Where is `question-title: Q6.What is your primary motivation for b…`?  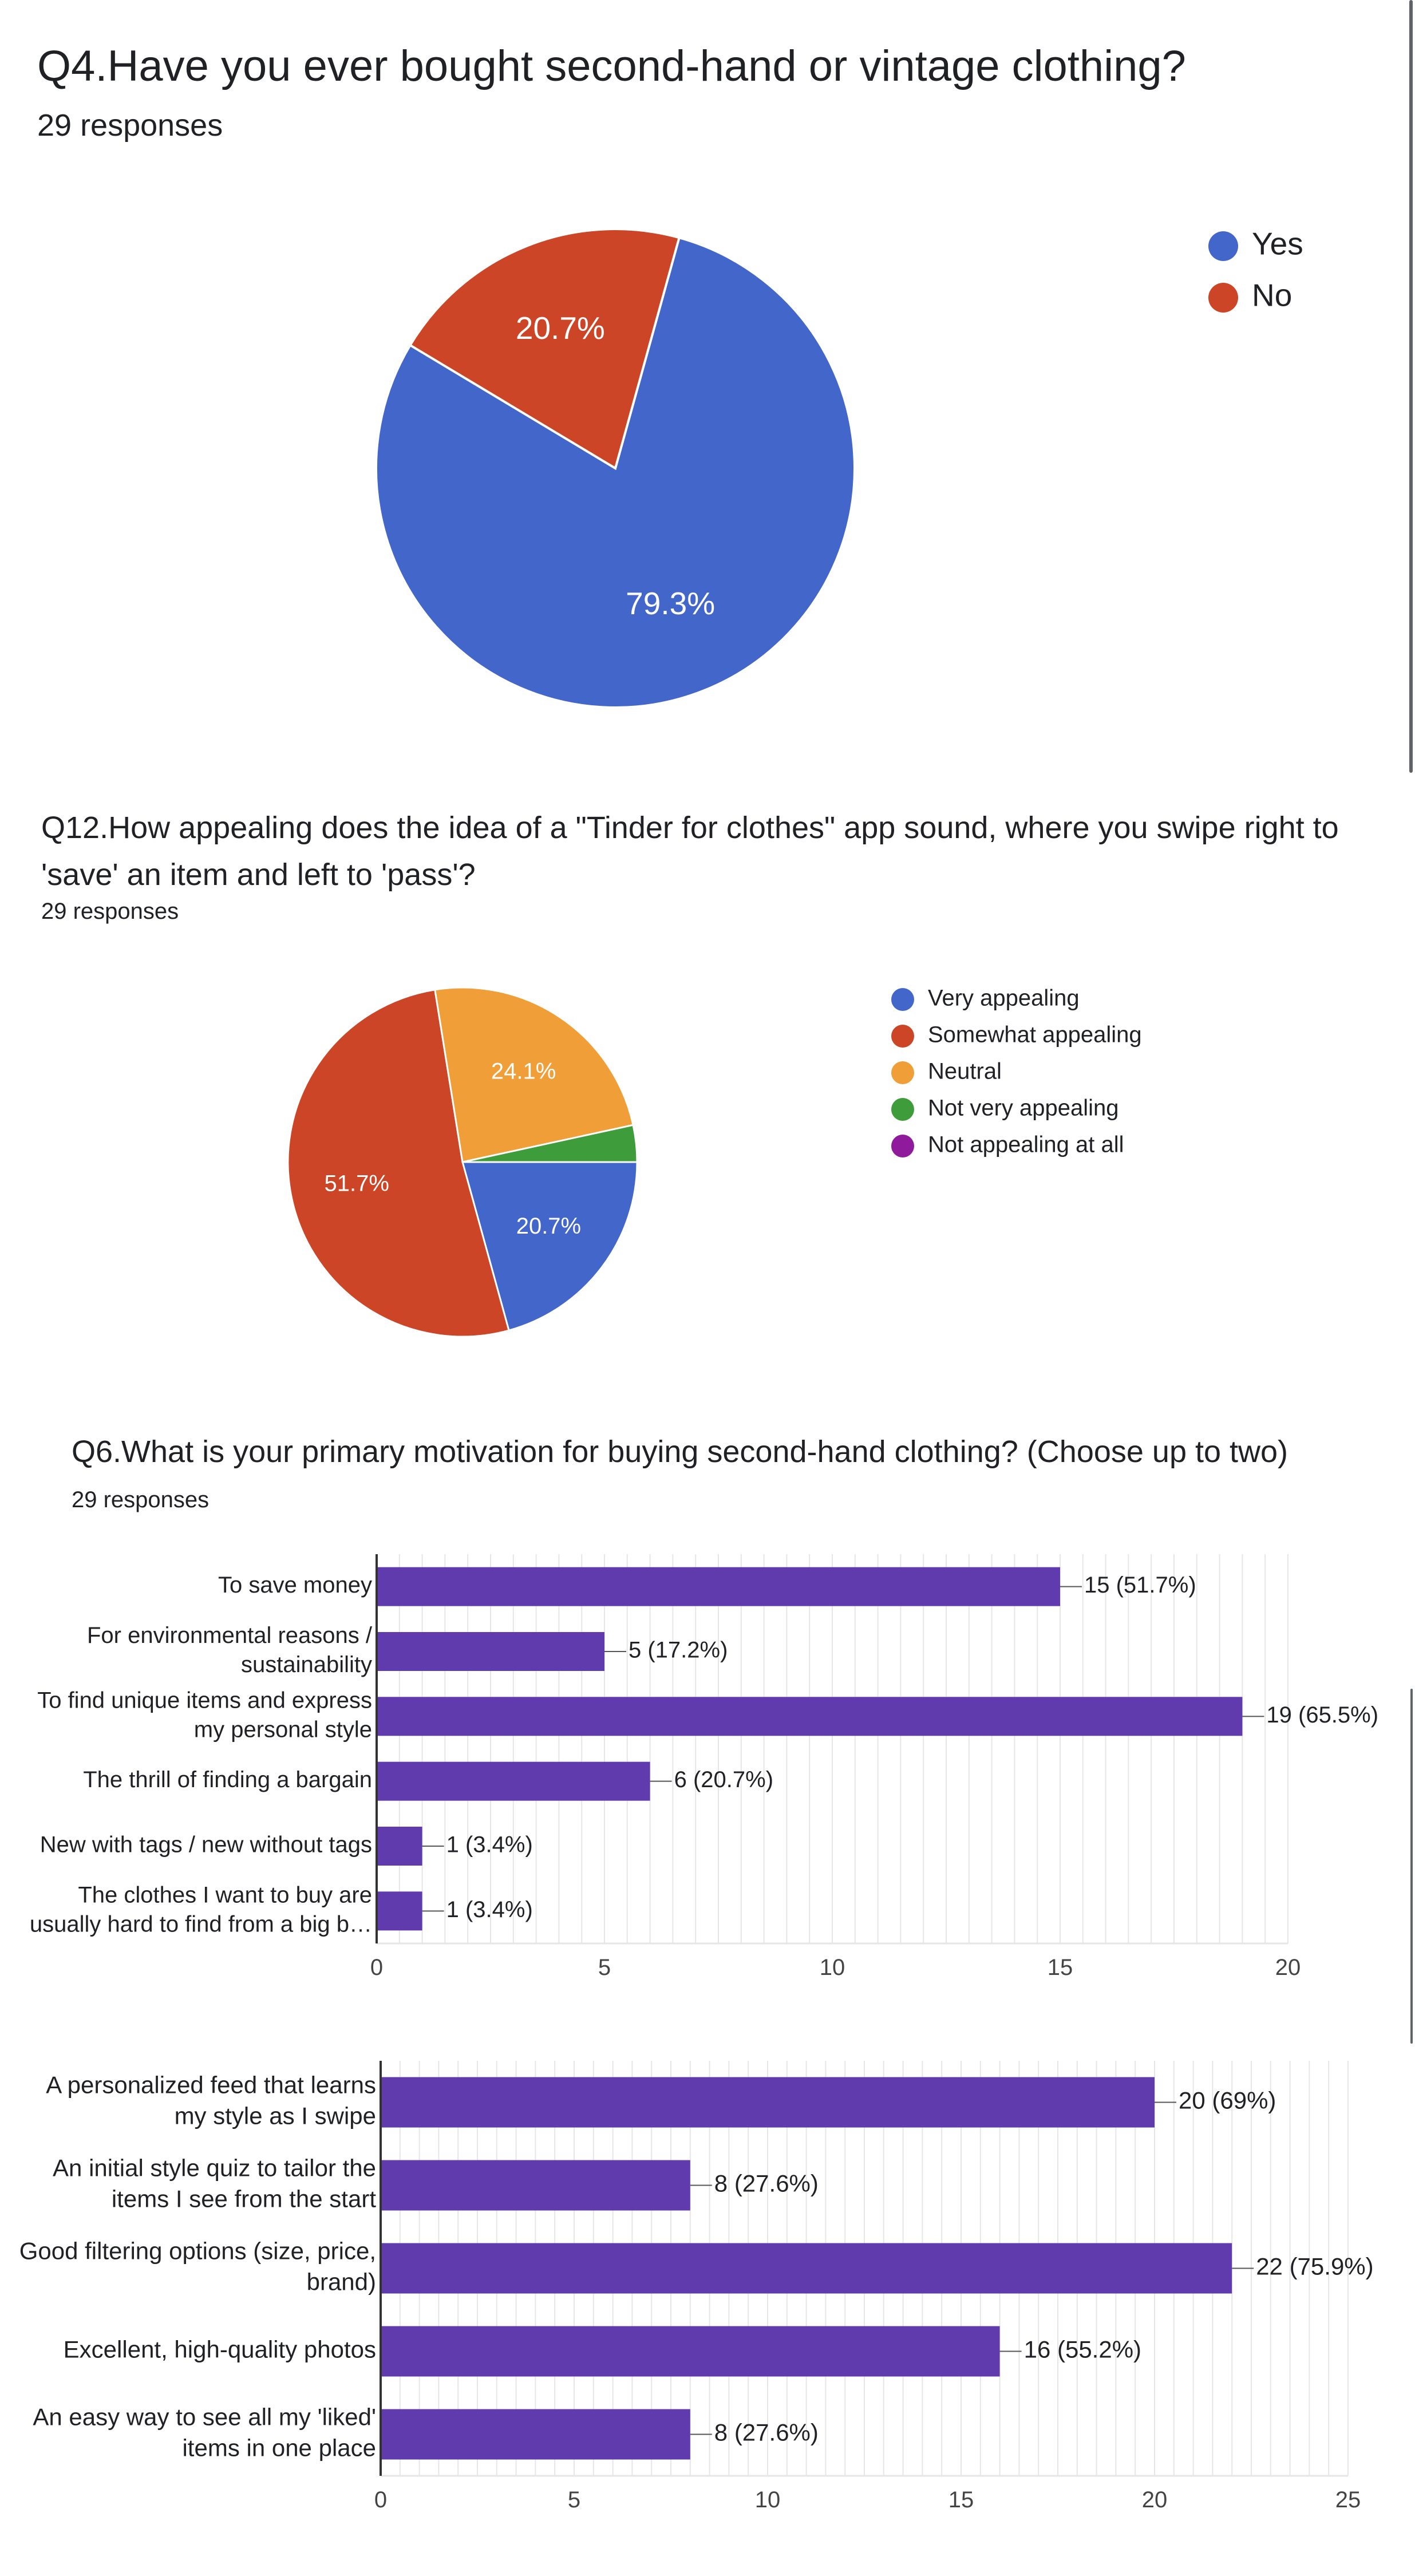
question-title: Q6.What is your primary motivation for b… is located at coordinates (680, 1452).